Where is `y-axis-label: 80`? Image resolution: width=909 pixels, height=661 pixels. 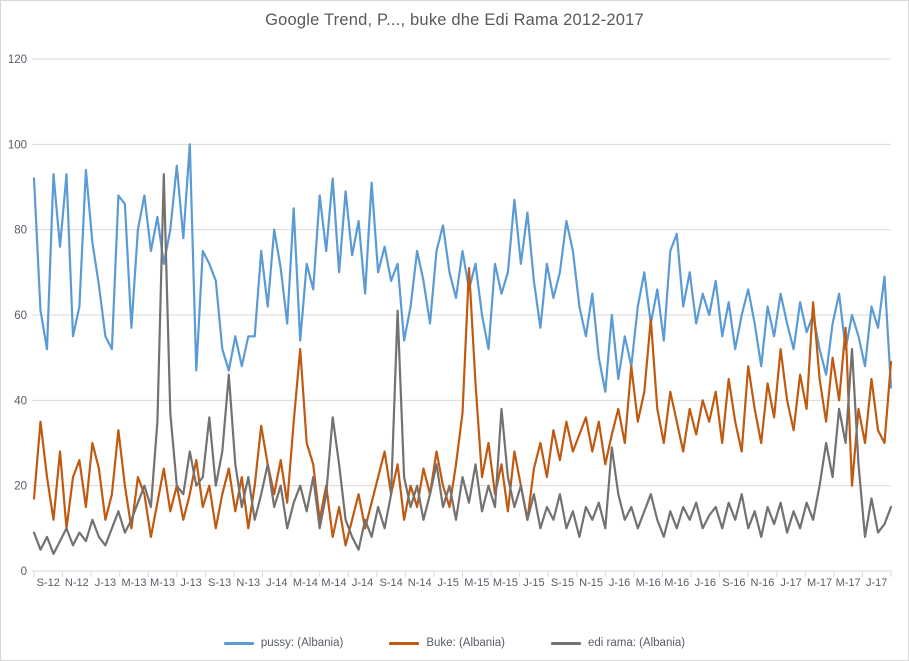 y-axis-label: 80 is located at coordinates (20, 231).